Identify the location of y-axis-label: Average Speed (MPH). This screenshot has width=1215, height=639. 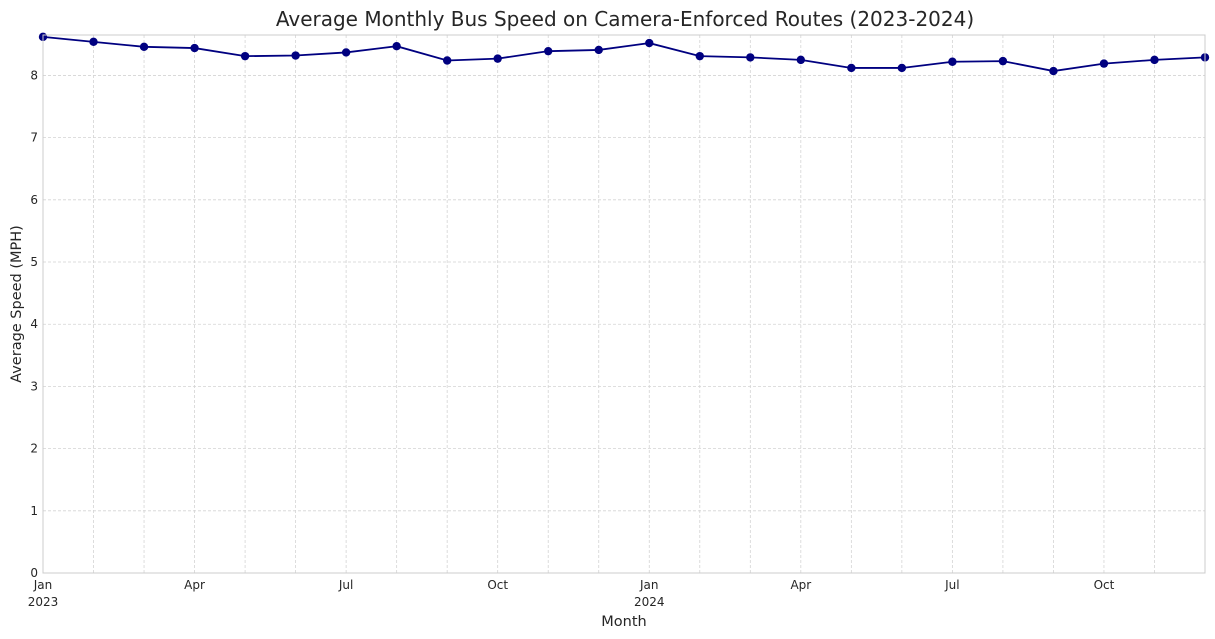
(17, 304).